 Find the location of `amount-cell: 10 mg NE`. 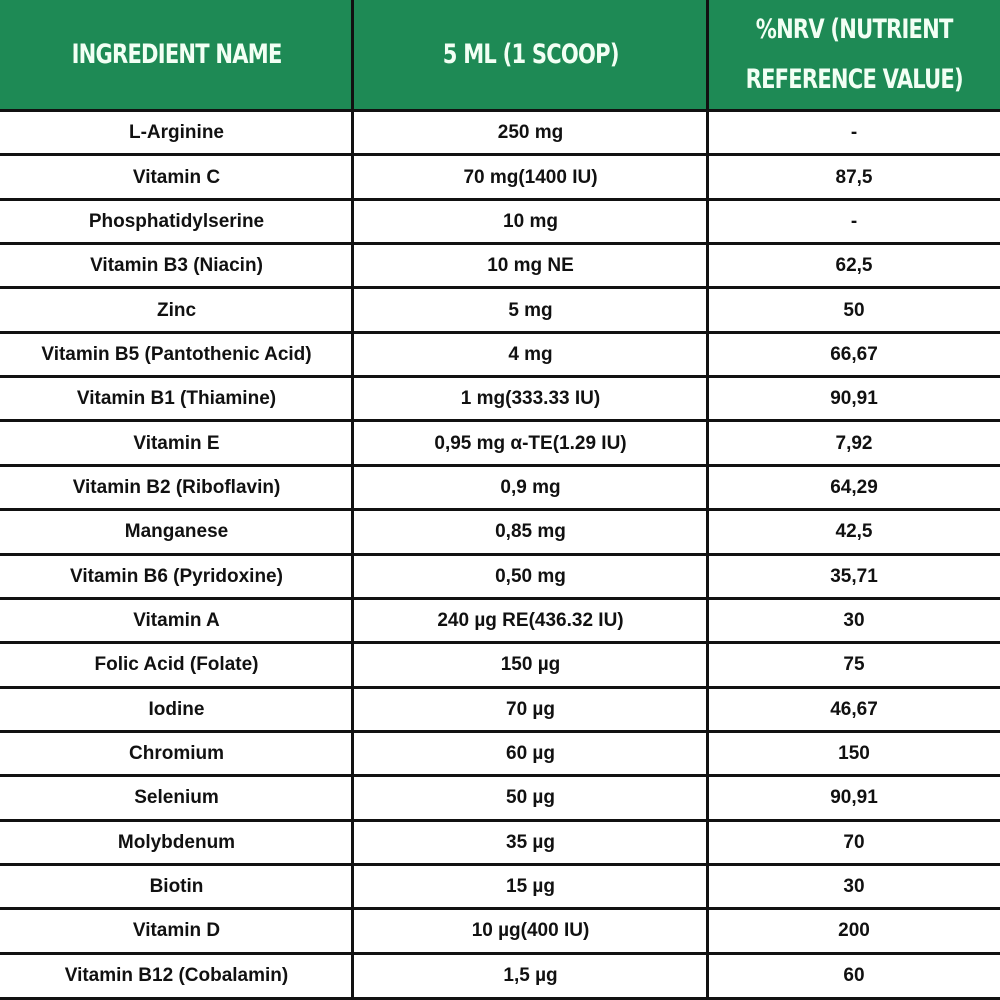

amount-cell: 10 mg NE is located at coordinates (530, 266).